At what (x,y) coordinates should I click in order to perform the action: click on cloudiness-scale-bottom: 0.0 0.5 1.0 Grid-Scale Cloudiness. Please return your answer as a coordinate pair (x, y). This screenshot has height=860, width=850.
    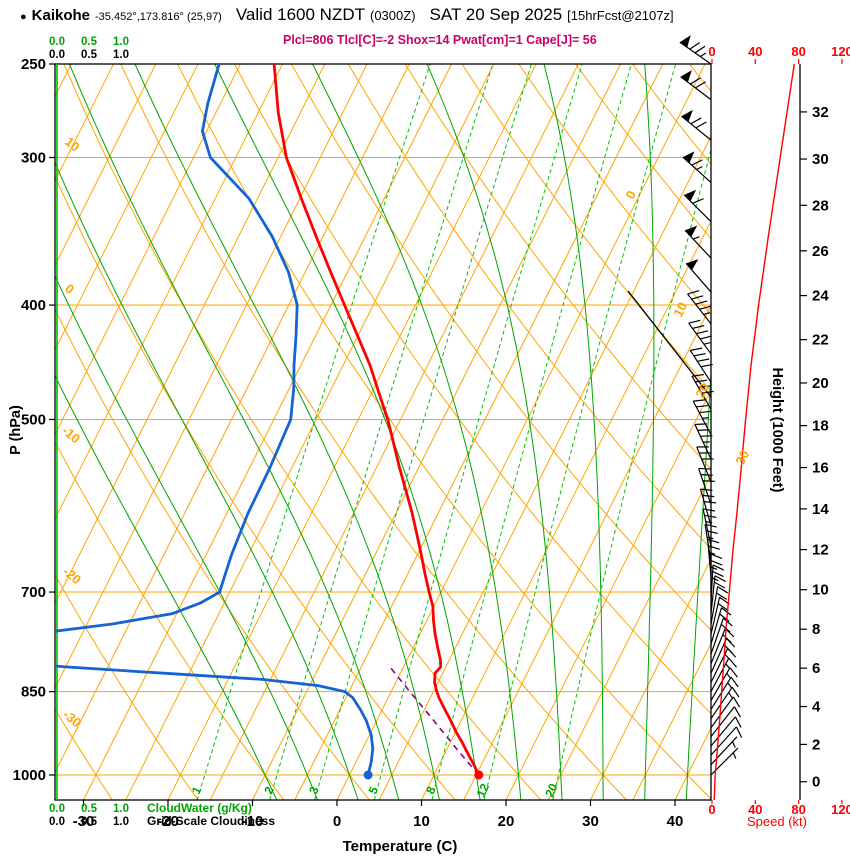
    Looking at the image, I should click on (158, 821).